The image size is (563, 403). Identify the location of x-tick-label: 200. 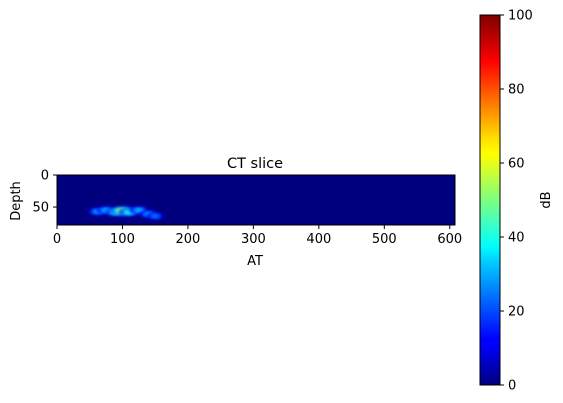
(188, 239).